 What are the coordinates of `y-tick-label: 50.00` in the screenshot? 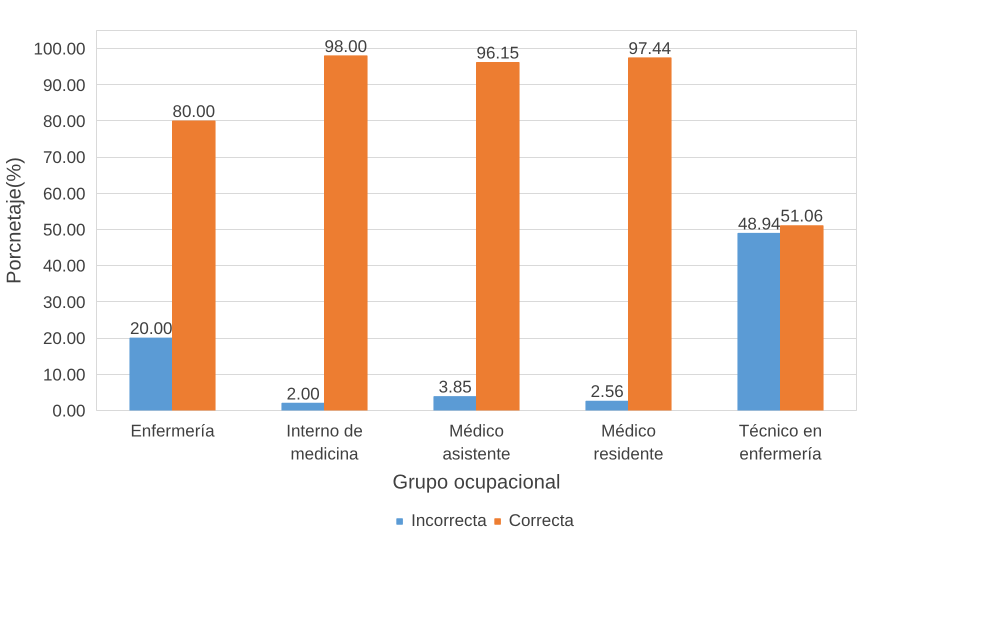 It's located at (64, 230).